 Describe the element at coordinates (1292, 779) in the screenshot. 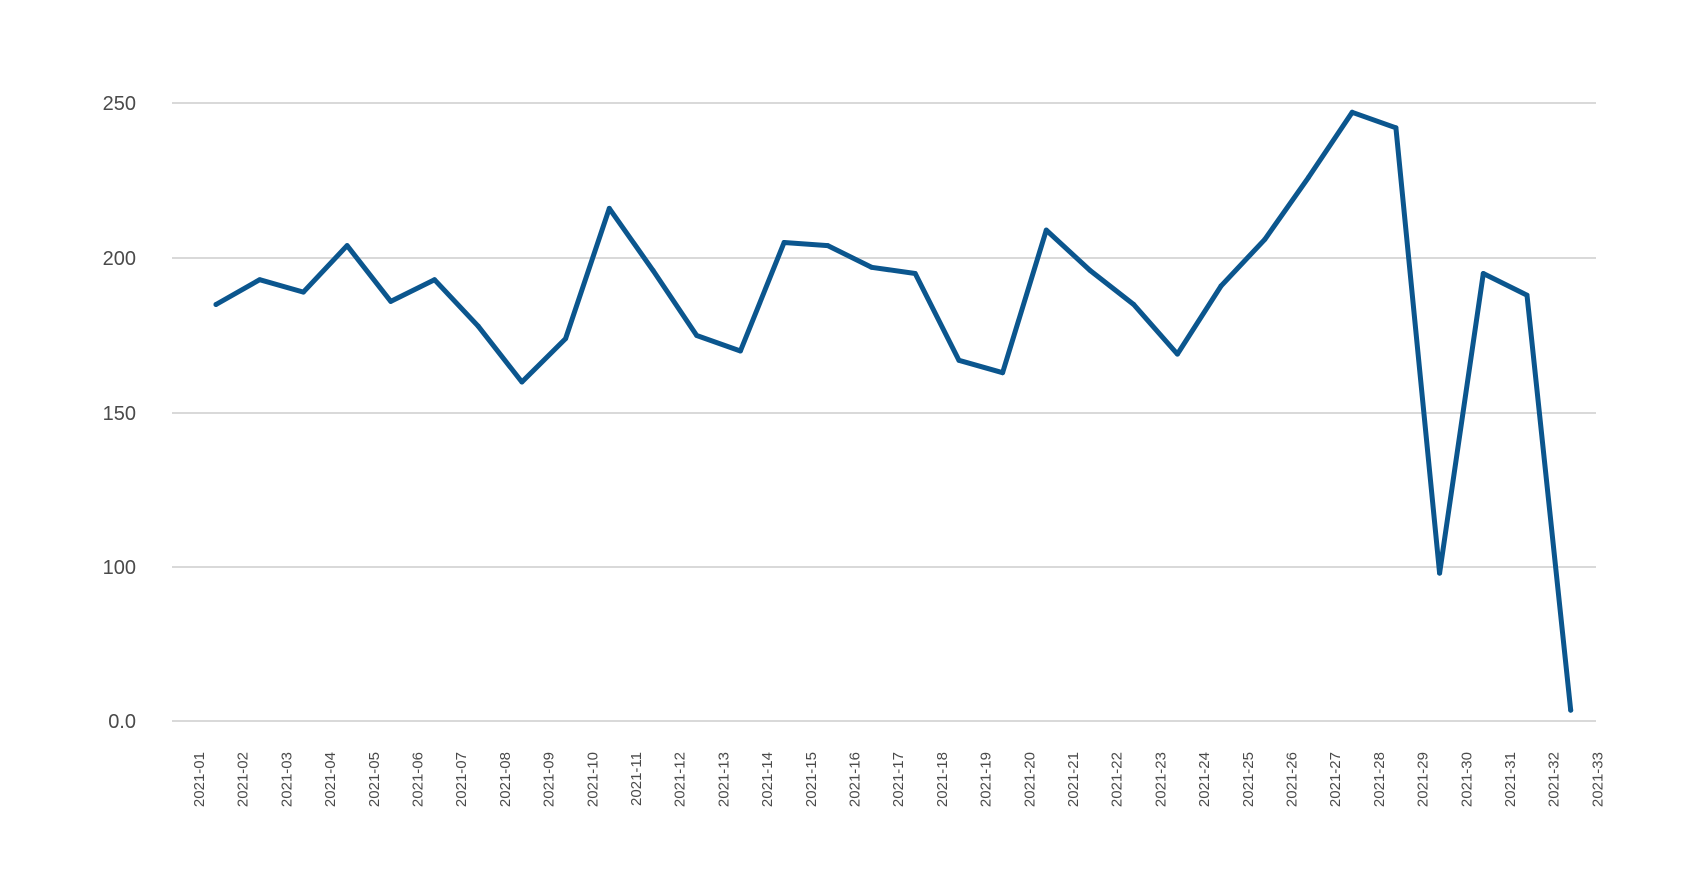

I see `x-tick-label: 2021-26` at that location.